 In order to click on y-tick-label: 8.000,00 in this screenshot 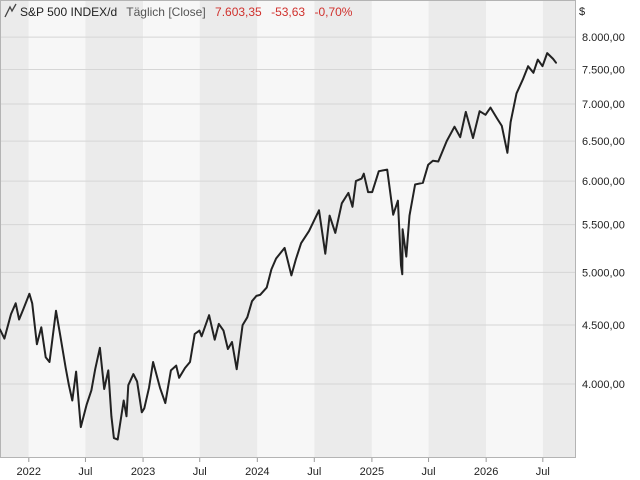, I will do `click(603, 38)`.